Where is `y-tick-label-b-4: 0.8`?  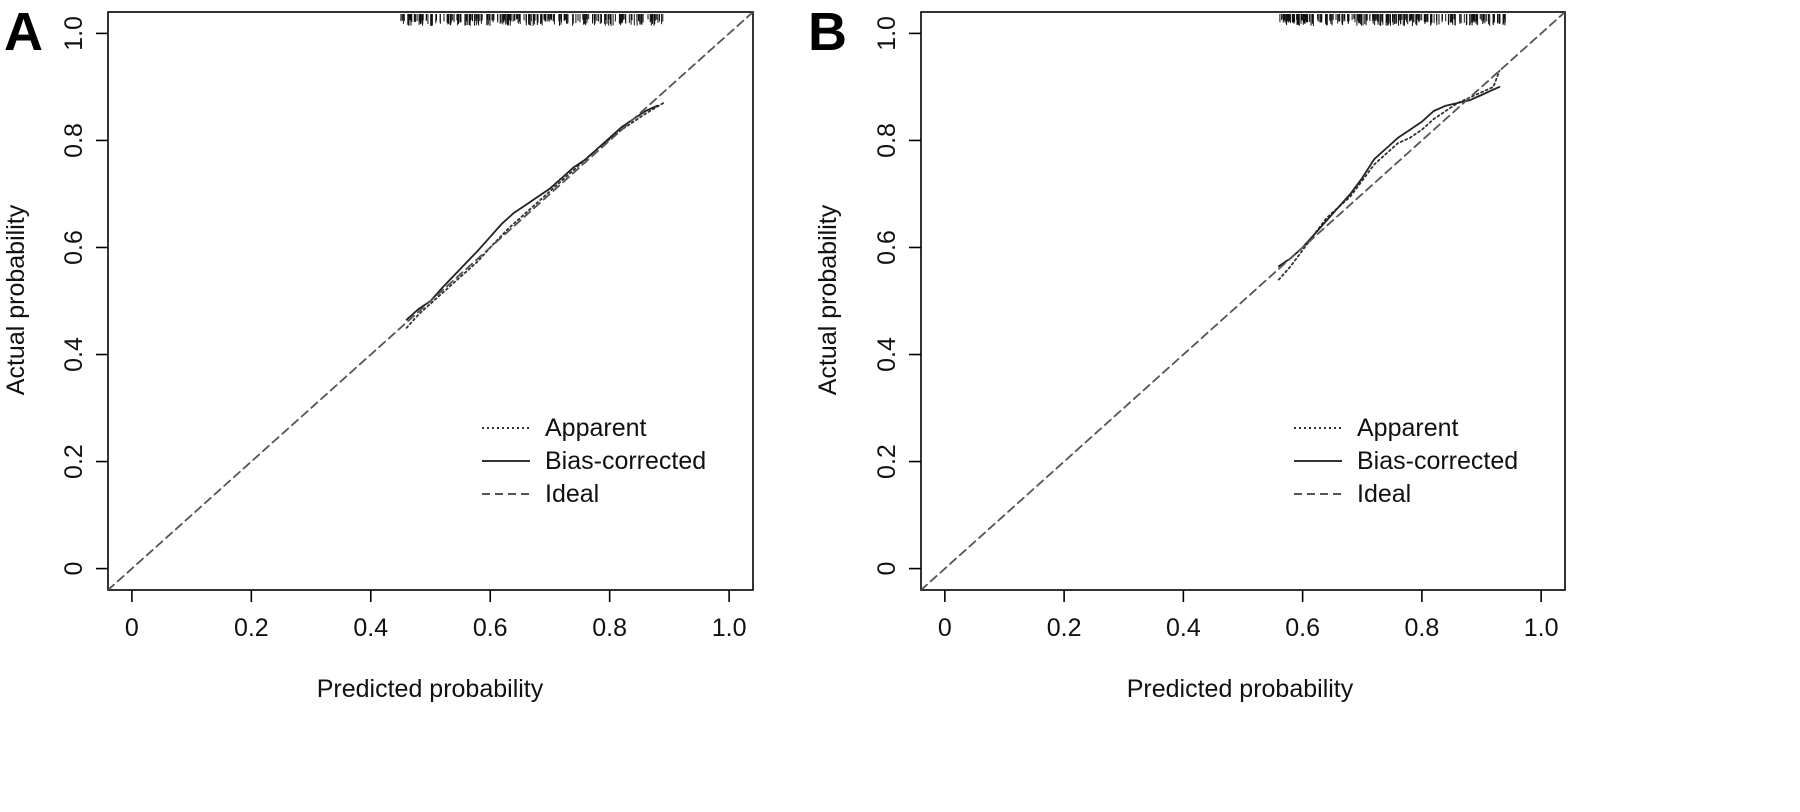 y-tick-label-b-4: 0.8 is located at coordinates (887, 140).